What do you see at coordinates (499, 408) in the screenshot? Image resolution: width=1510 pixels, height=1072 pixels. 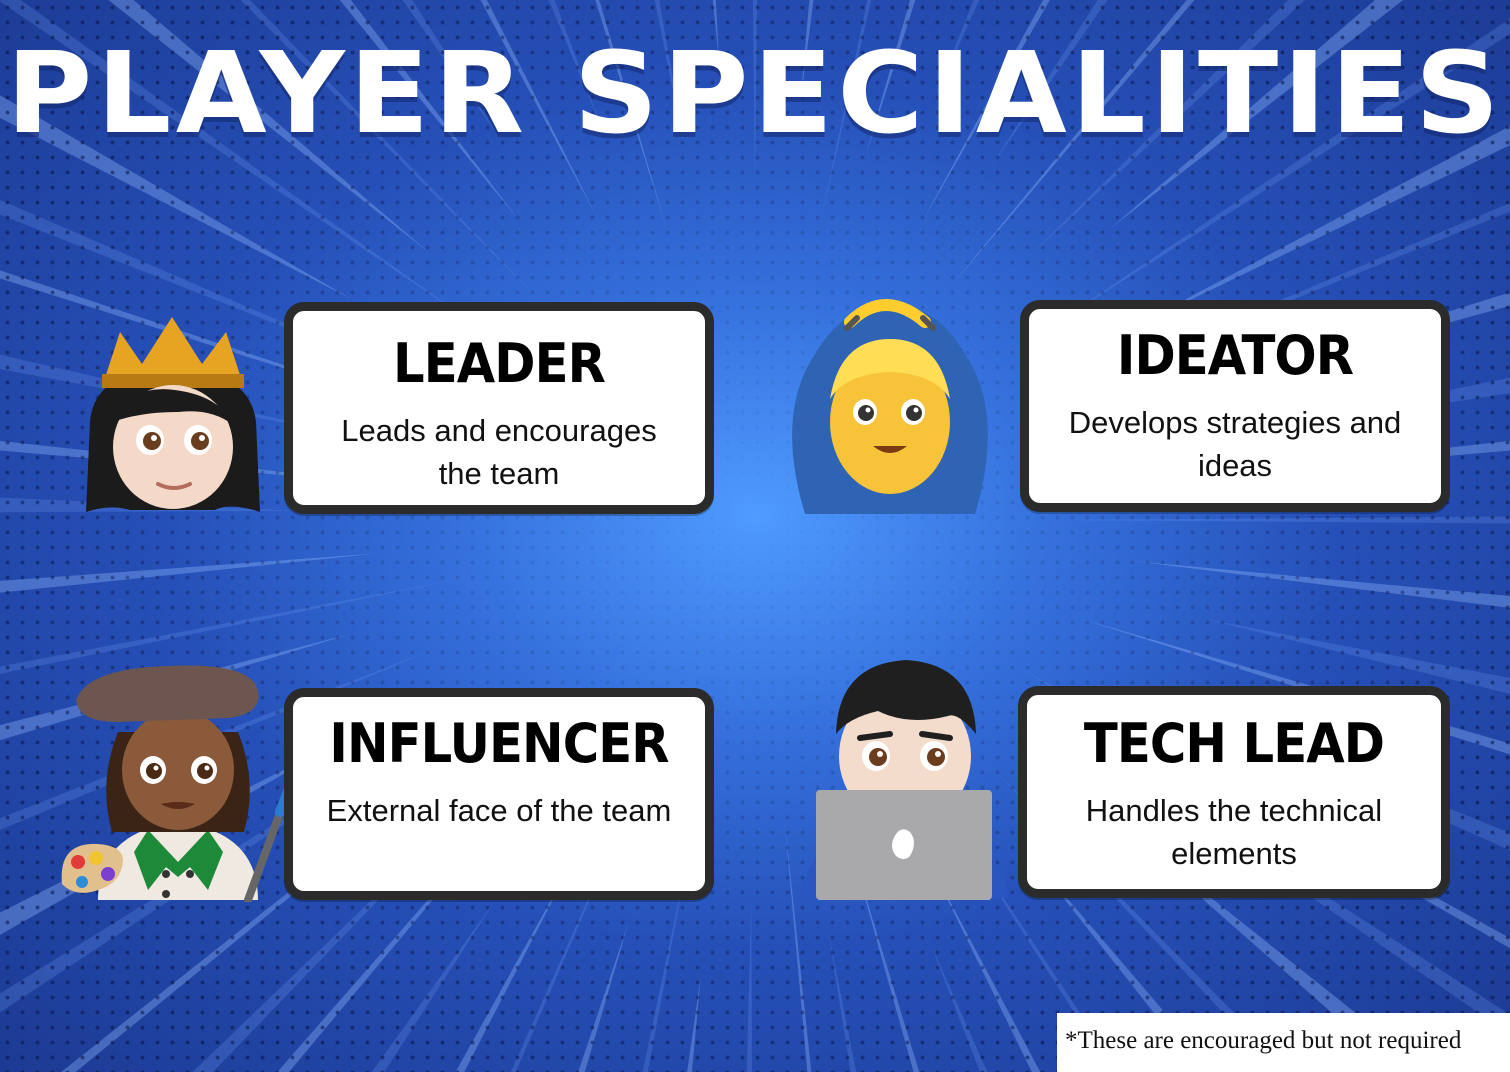 I see `card-leader: LEADER Leads and encourages the team` at bounding box center [499, 408].